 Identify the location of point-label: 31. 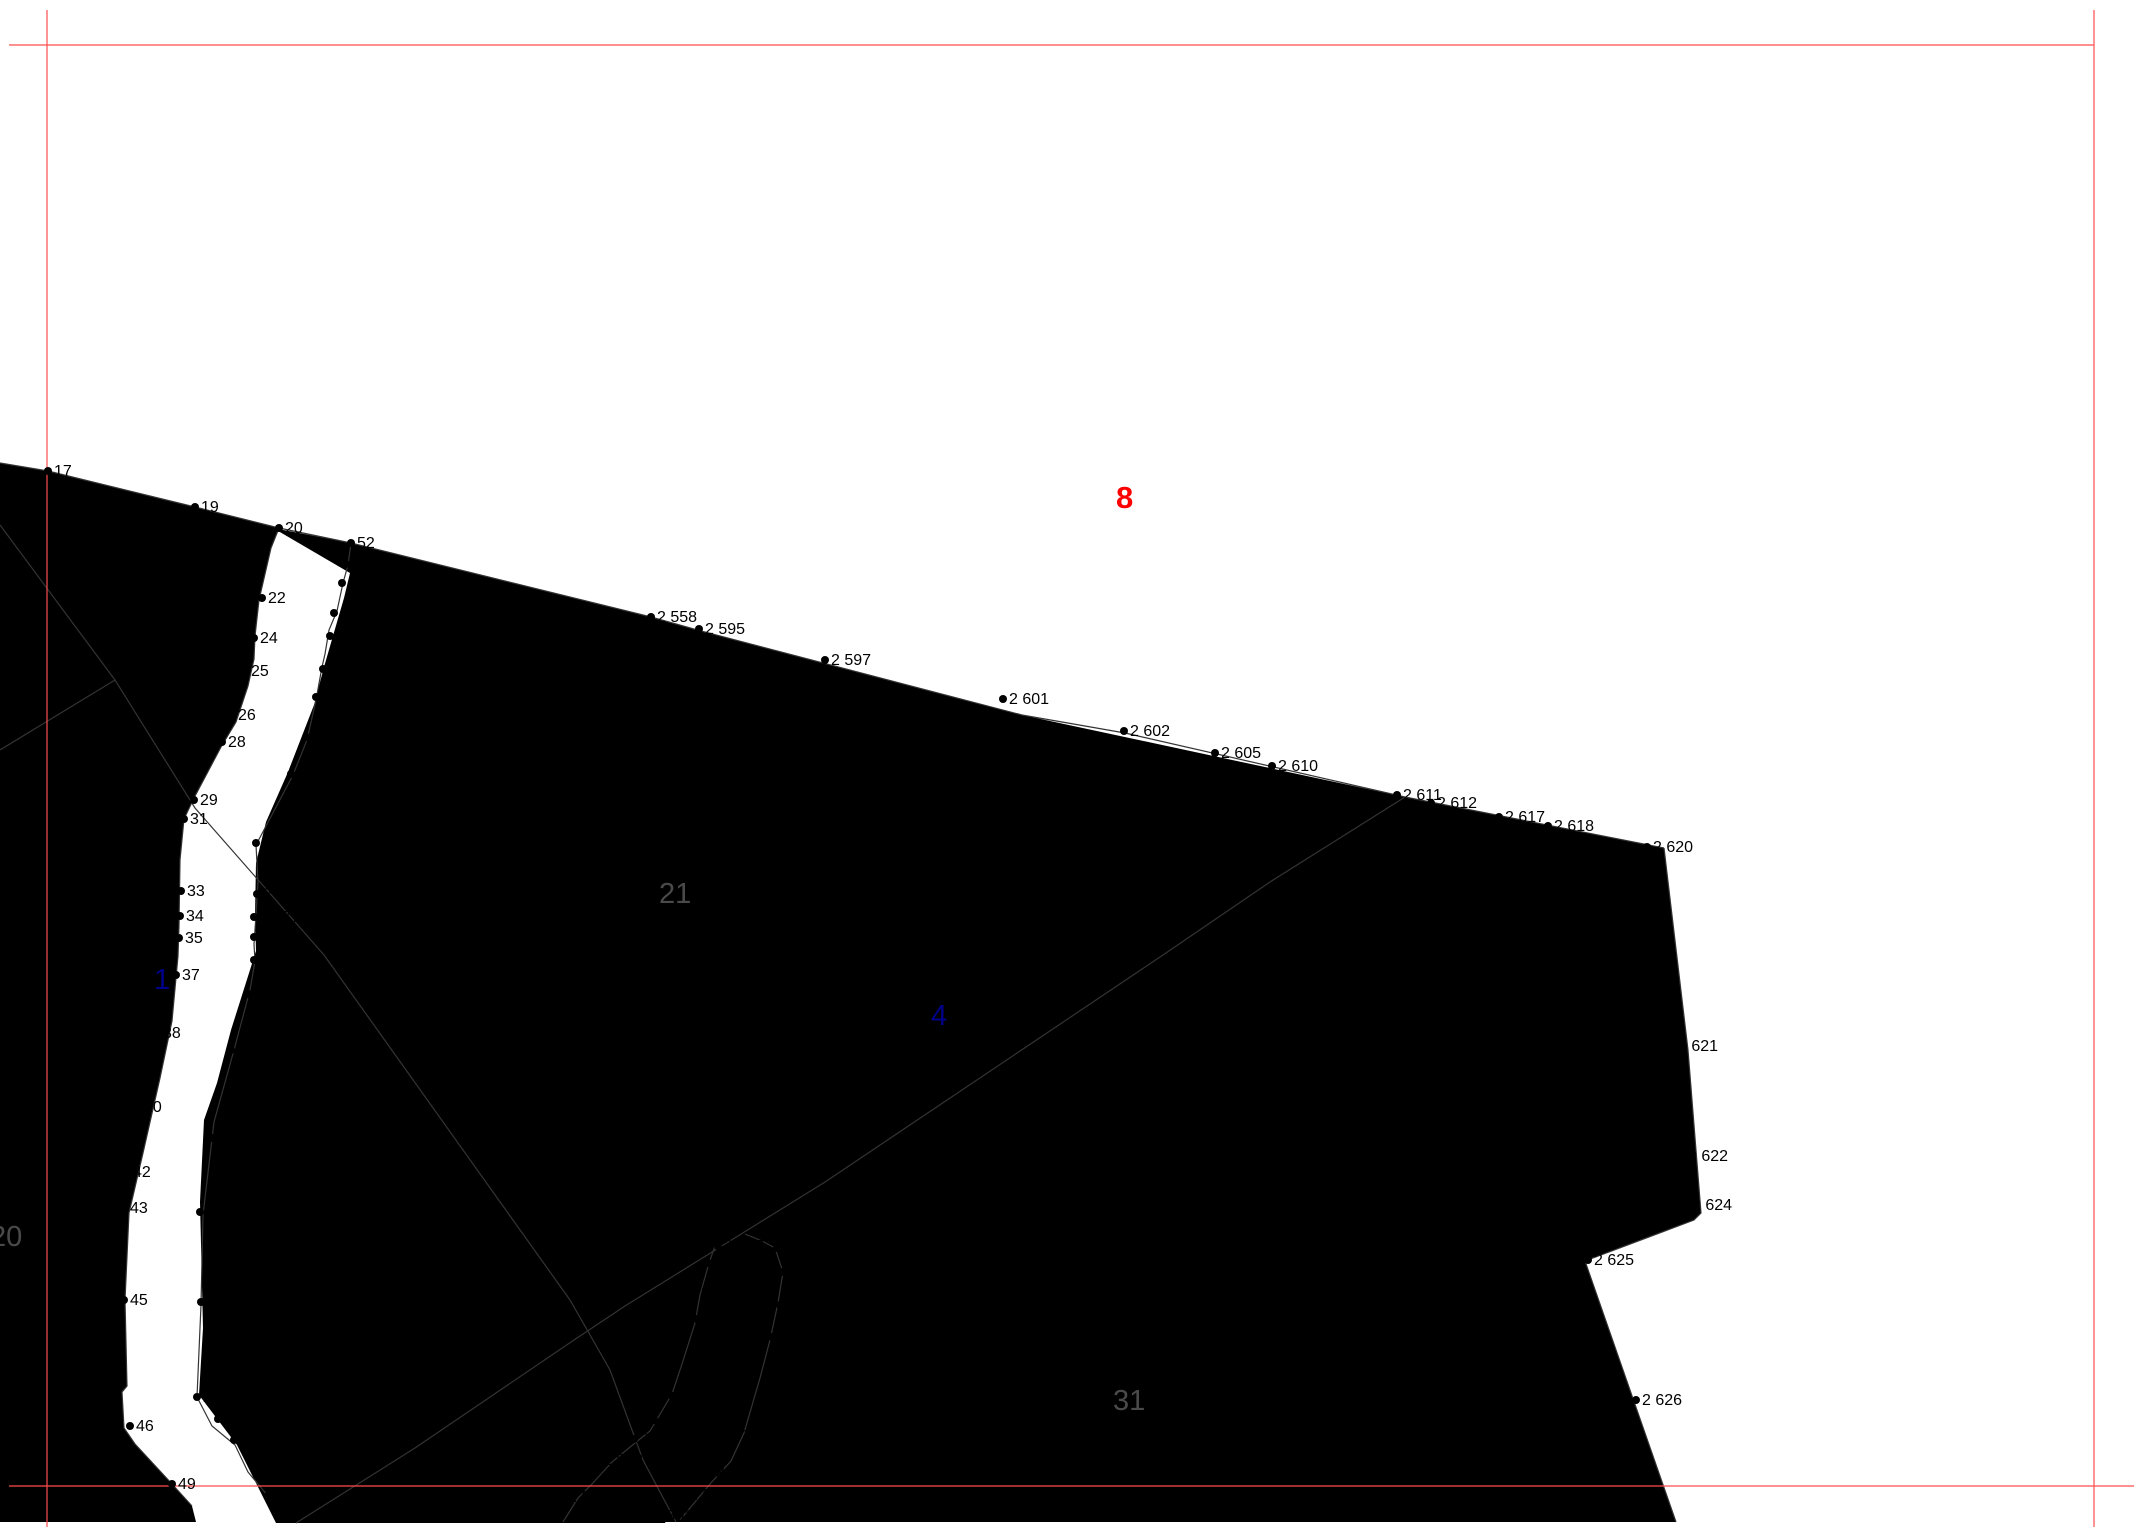
(199, 819).